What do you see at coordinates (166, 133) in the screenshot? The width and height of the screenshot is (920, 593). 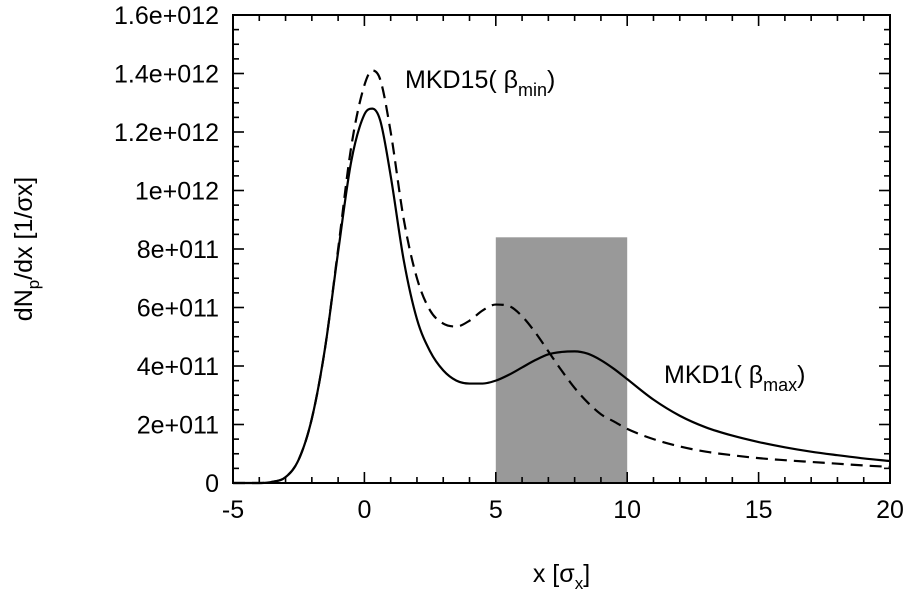 I see `y-tick-label: 1.2e+012` at bounding box center [166, 133].